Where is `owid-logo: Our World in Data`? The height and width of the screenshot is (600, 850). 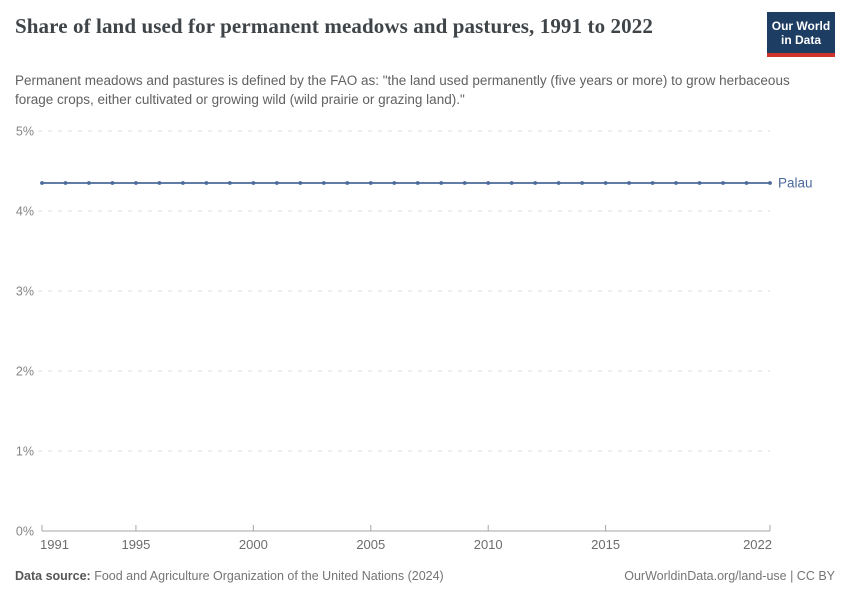 owid-logo: Our World in Data is located at coordinates (801, 34).